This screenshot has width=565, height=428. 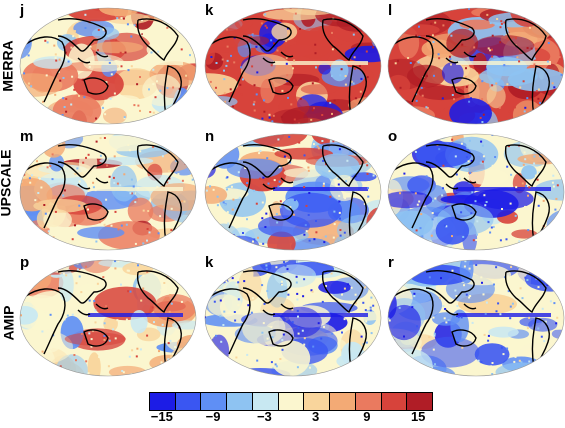 What do you see at coordinates (22, 10) in the screenshot?
I see `panel-label: j` at bounding box center [22, 10].